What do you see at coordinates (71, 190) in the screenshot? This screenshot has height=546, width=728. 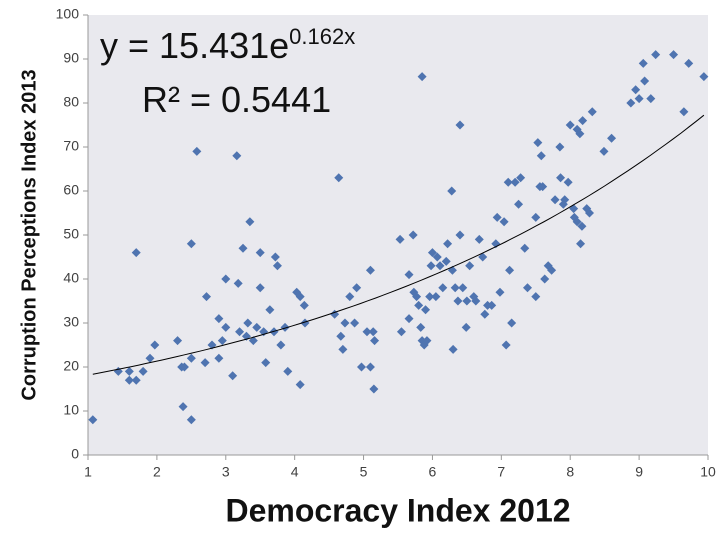 I see `y-tick-label: 60` at bounding box center [71, 190].